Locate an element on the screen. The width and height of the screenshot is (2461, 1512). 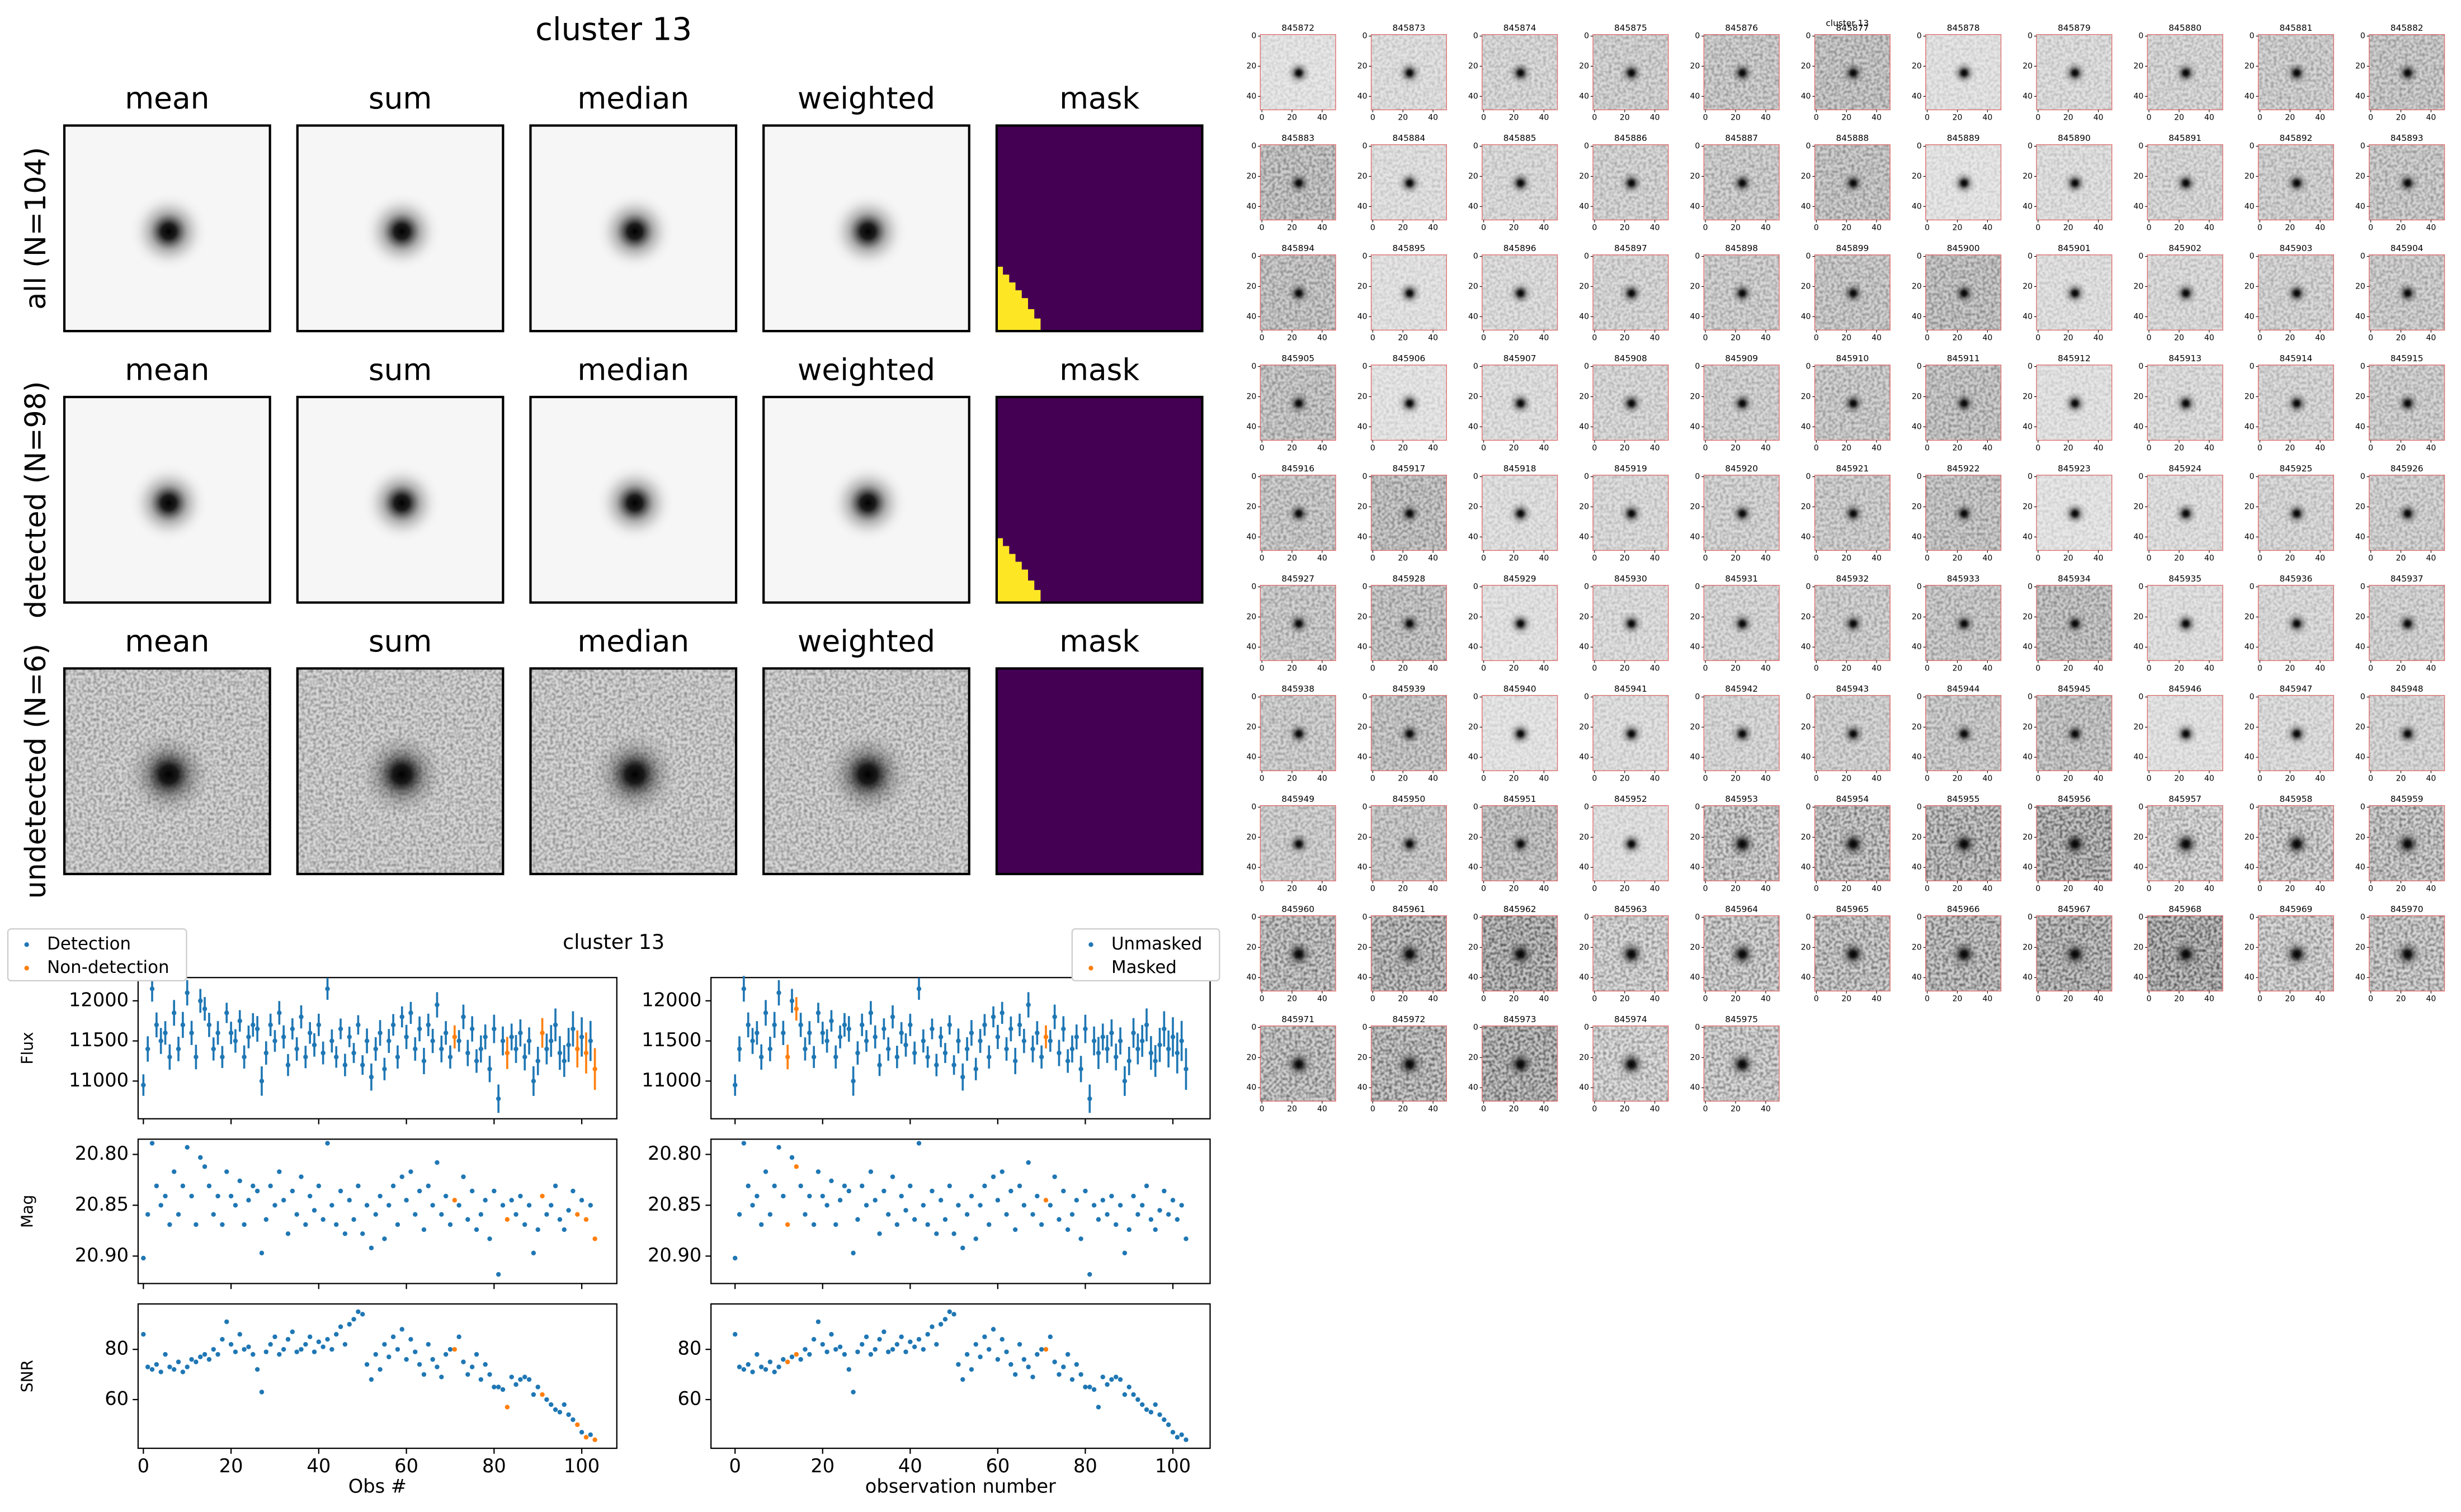
y-tick-label: 12000 is located at coordinates (99, 999).